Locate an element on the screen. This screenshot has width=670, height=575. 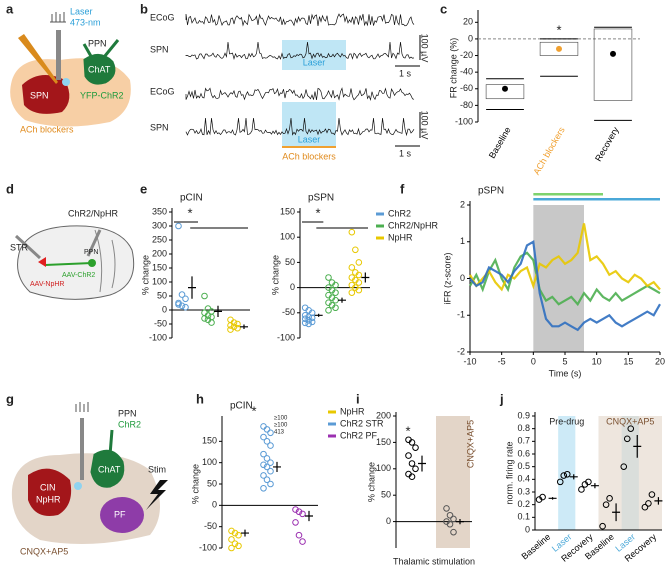
group-label: CNQX+AP5 is located at coordinates (630, 421).